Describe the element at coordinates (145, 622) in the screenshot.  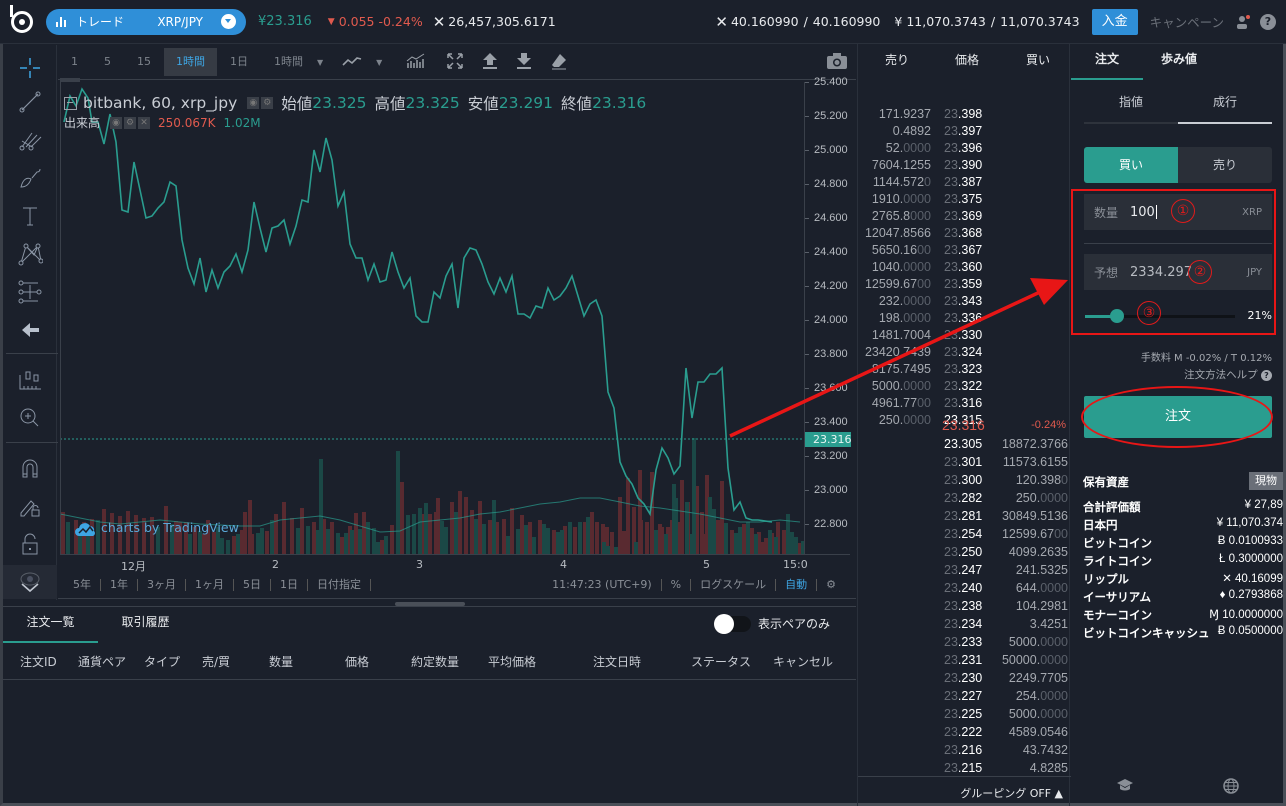
I see `tab-trade-history: 取引履歴` at that location.